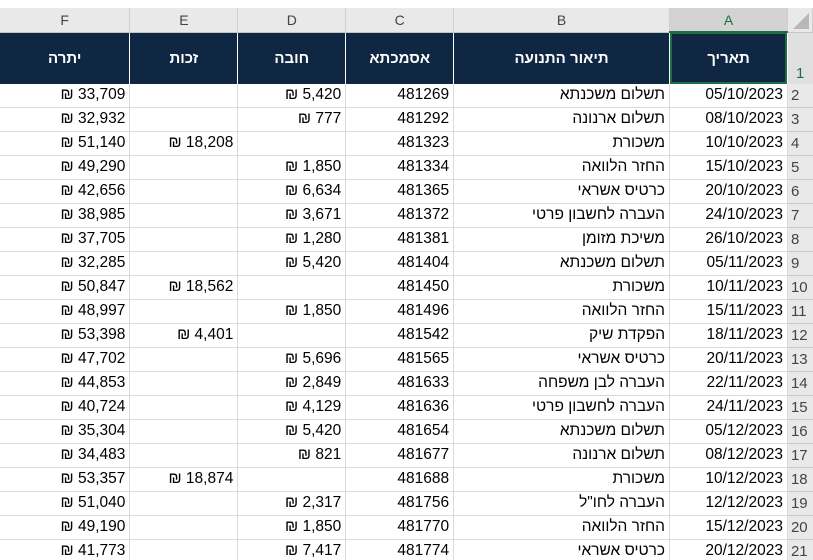 This screenshot has width=813, height=560. What do you see at coordinates (728, 311) in the screenshot?
I see `cell-date: 15/11/2023` at bounding box center [728, 311].